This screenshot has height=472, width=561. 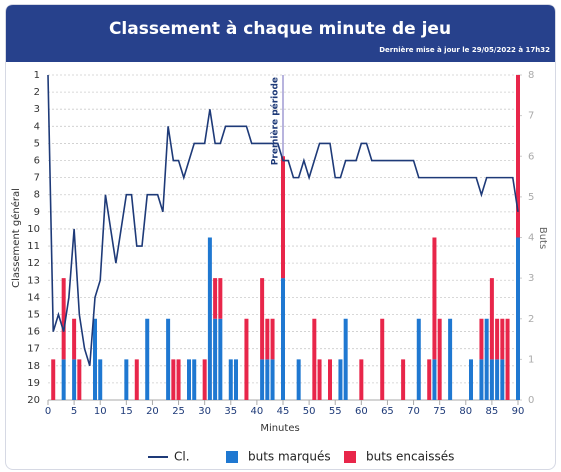 What do you see at coordinates (465, 411) in the screenshot?
I see `x-tick-label: 80` at bounding box center [465, 411].